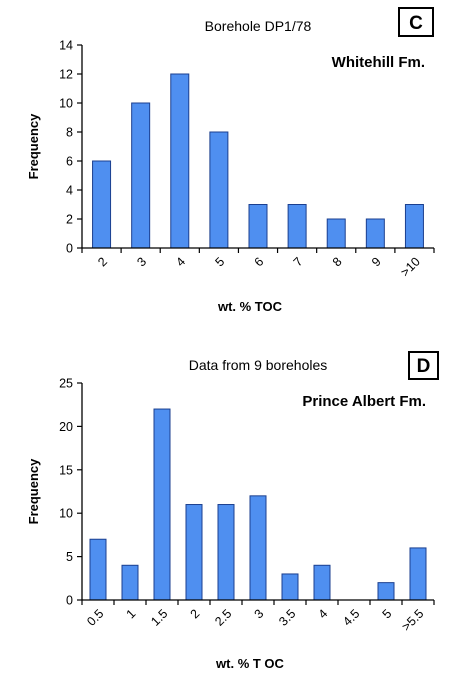 The width and height of the screenshot is (460, 678). What do you see at coordinates (250, 663) in the screenshot?
I see `x-axis-title: wt. % T OC` at bounding box center [250, 663].